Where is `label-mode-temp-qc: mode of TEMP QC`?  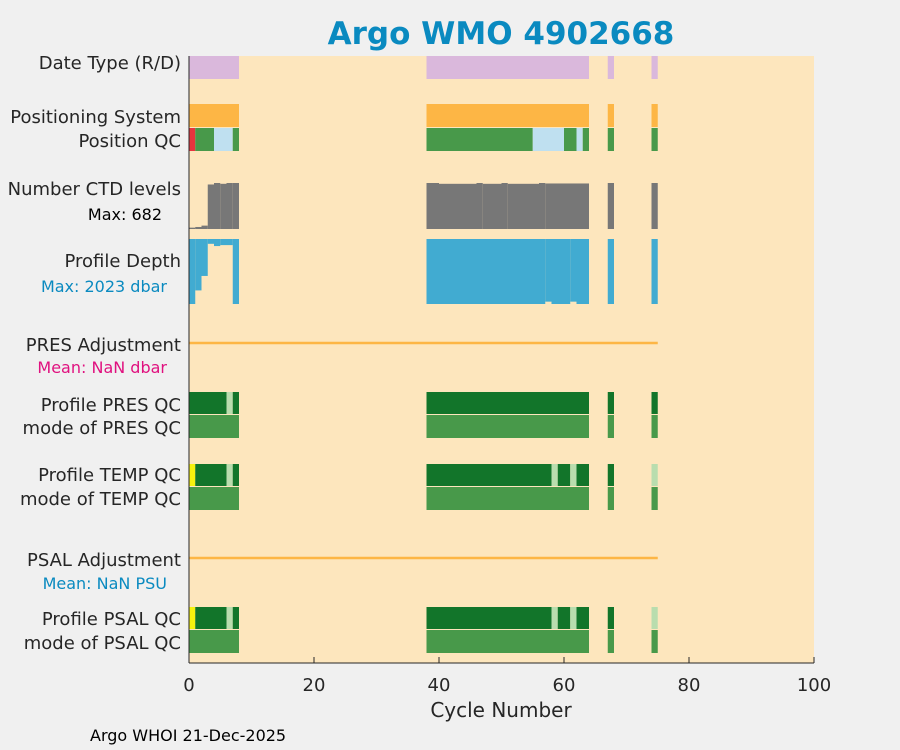 label-mode-temp-qc: mode of TEMP QC is located at coordinates (100, 499).